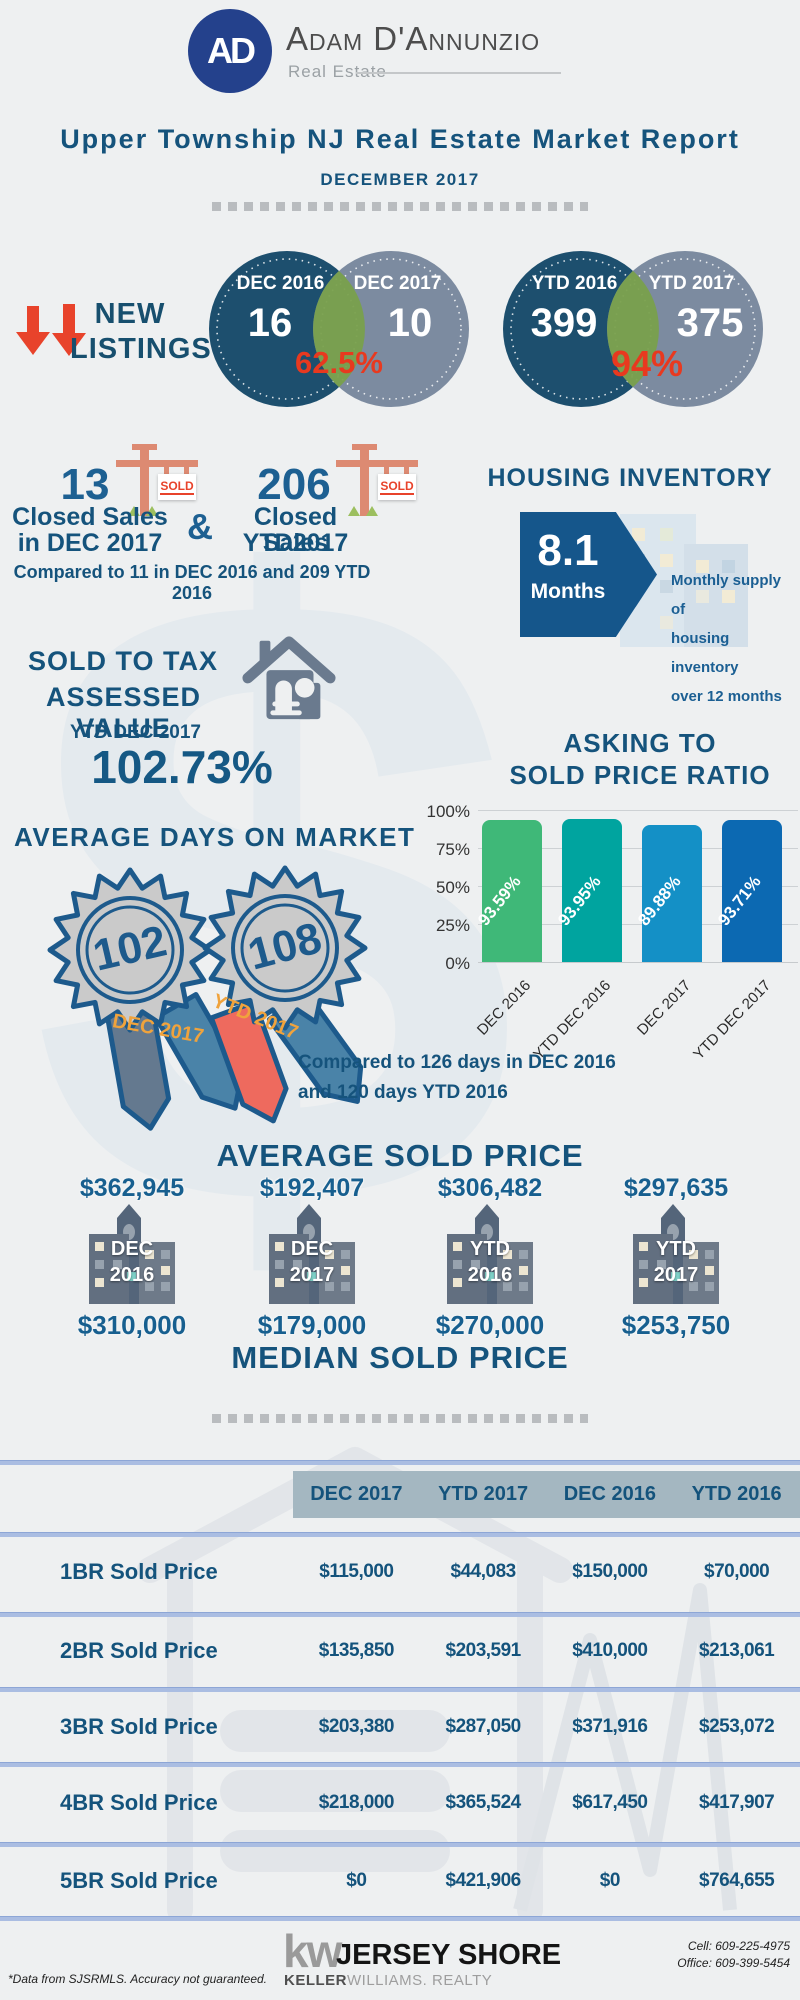 This screenshot has width=800, height=2000. What do you see at coordinates (640, 743) in the screenshot?
I see `asking-to-sold-title-line1: ASKING TO` at bounding box center [640, 743].